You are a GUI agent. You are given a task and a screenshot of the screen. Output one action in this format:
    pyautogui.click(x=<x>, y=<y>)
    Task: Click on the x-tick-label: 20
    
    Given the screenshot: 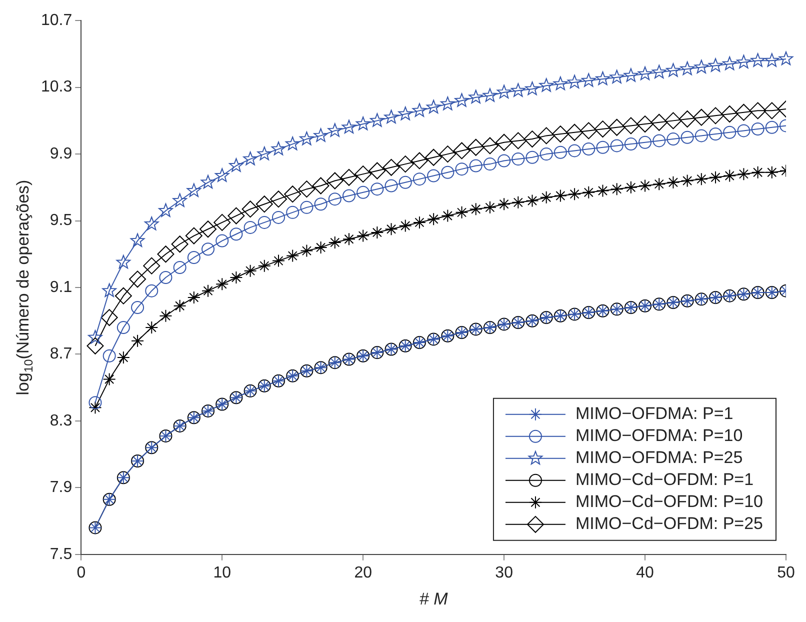 What is the action you would take?
    pyautogui.click(x=363, y=573)
    